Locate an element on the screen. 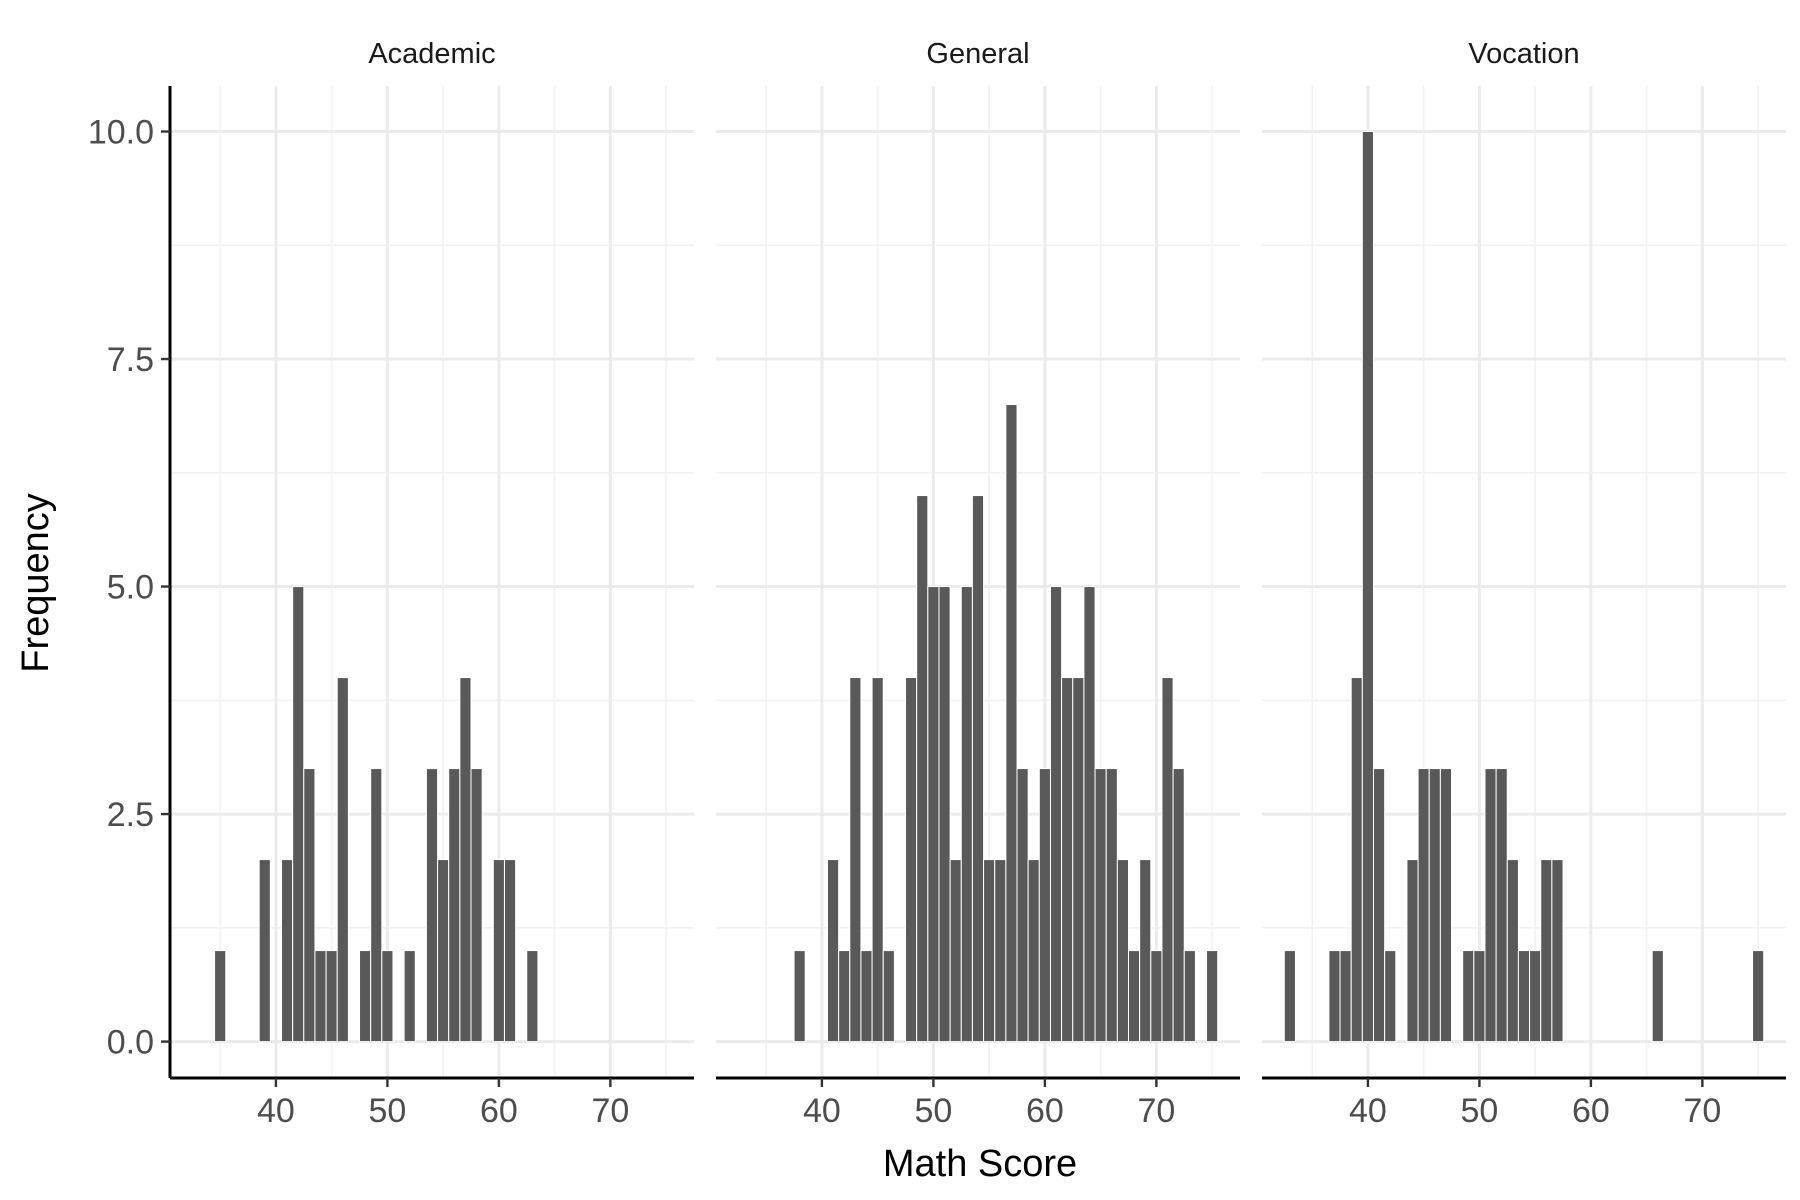  bars-general is located at coordinates (1006, 723).